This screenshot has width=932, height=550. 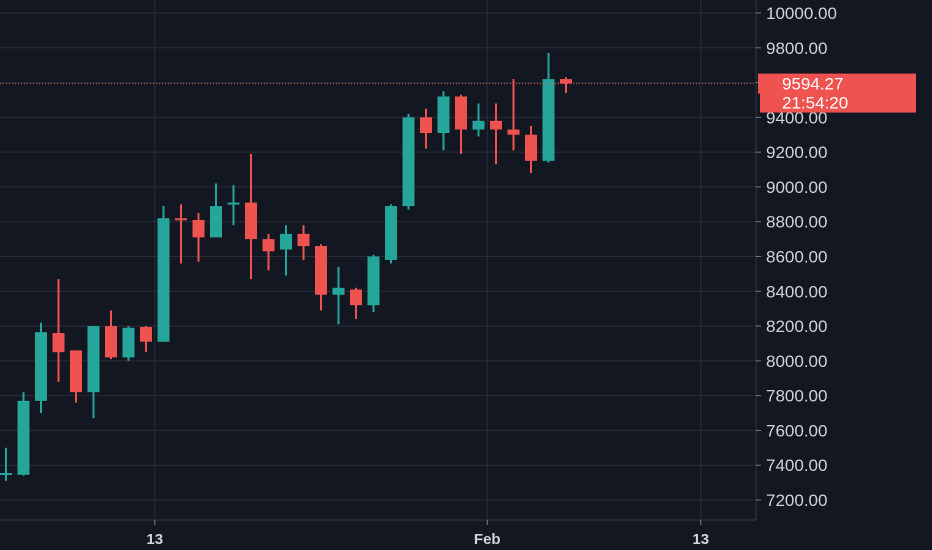 I want to click on price-tick-label: 10000.00, so click(x=801, y=13).